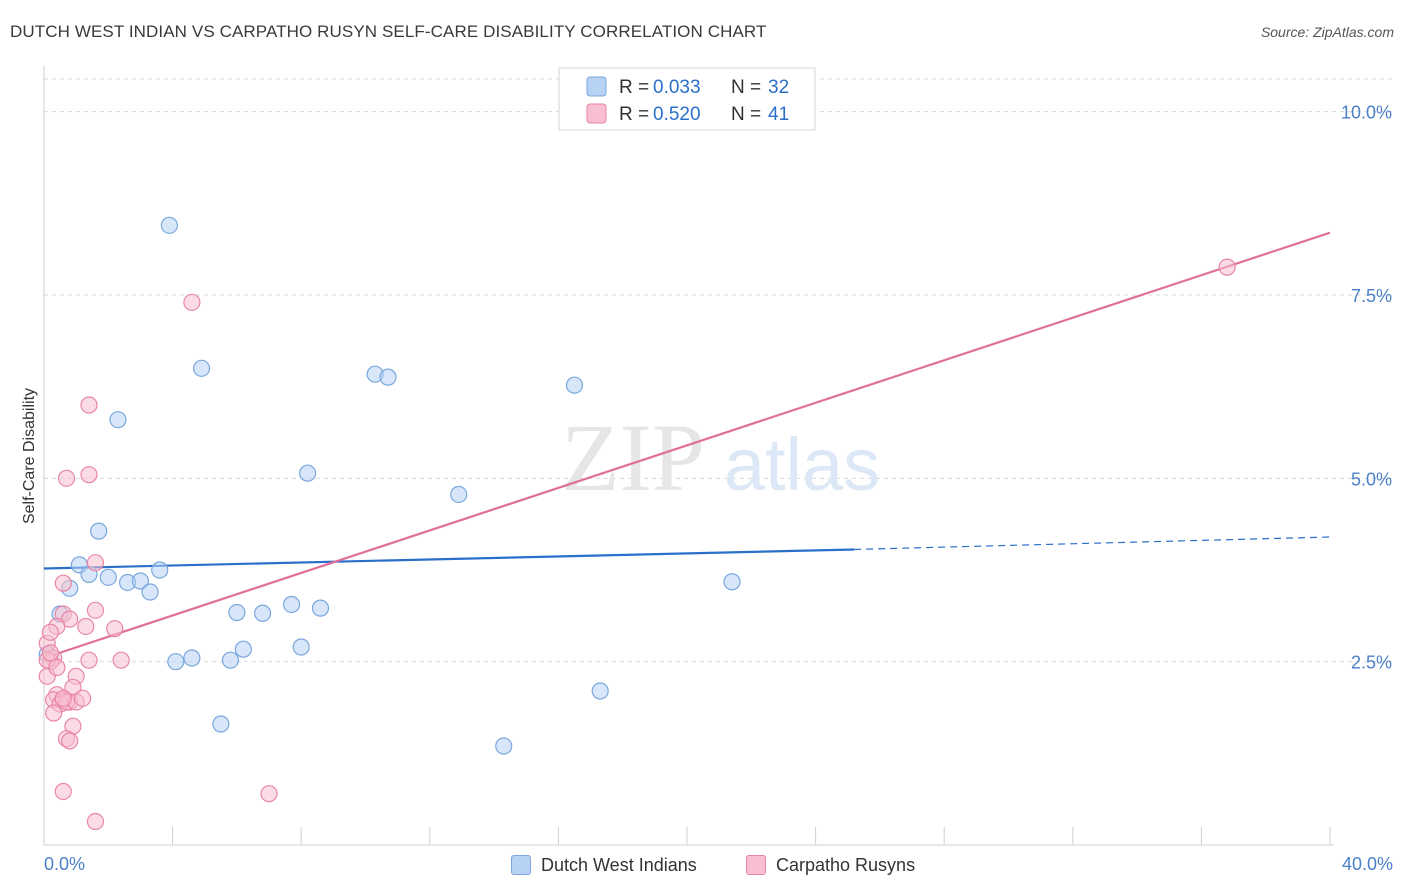 Image resolution: width=1406 pixels, height=892 pixels. I want to click on stats-n-label-blue: N =, so click(748, 87).